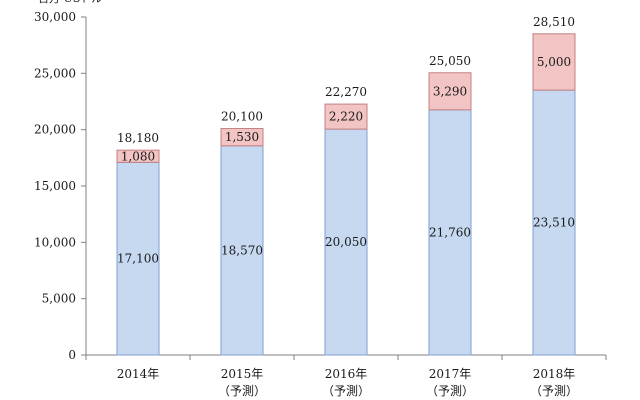  What do you see at coordinates (450, 374) in the screenshot?
I see `x-category-label: 2017年` at bounding box center [450, 374].